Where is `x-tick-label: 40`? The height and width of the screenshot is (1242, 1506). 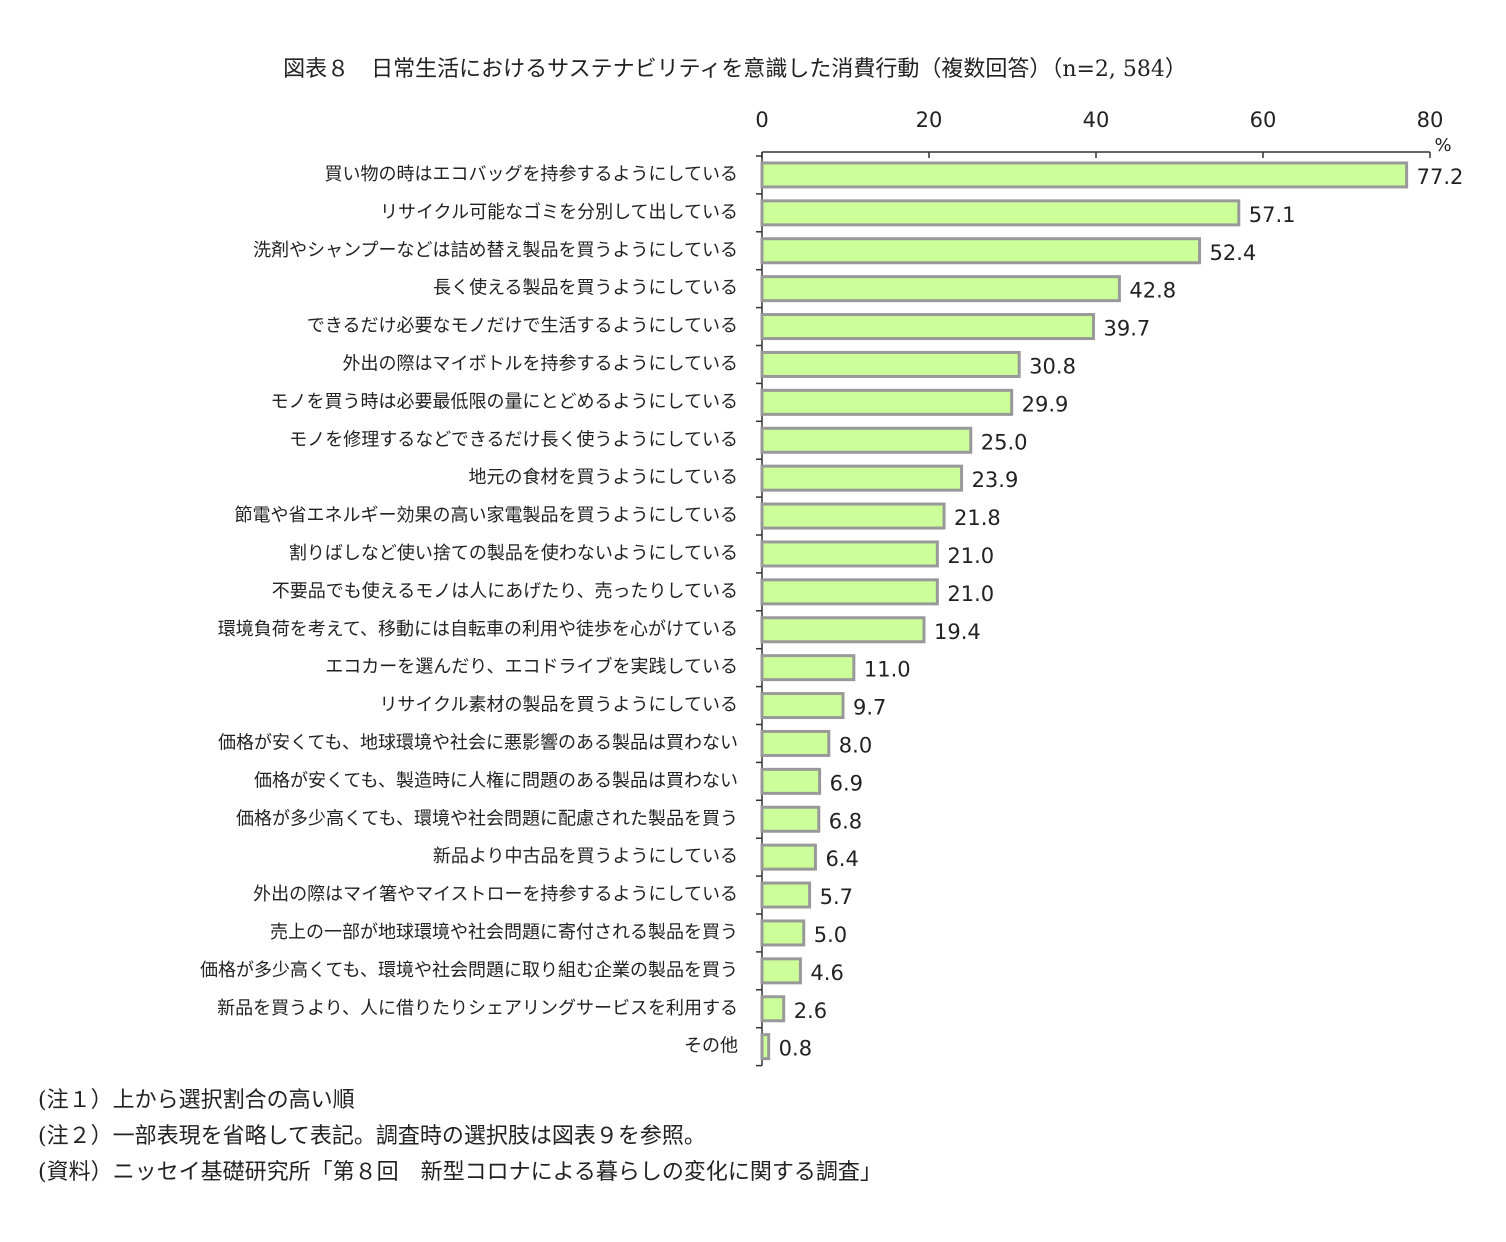 x-tick-label: 40 is located at coordinates (1096, 120).